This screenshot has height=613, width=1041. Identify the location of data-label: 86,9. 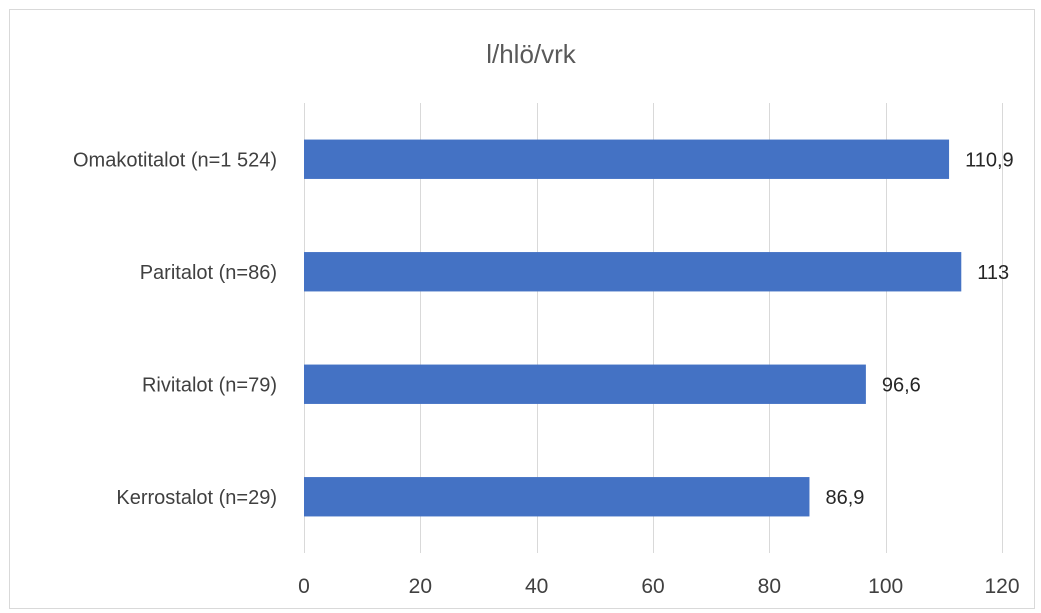
(844, 498).